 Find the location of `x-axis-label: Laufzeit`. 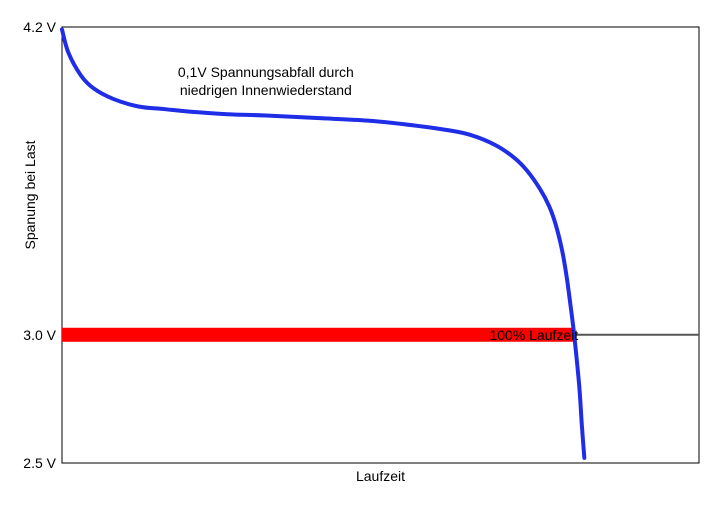

x-axis-label: Laufzeit is located at coordinates (380, 476).